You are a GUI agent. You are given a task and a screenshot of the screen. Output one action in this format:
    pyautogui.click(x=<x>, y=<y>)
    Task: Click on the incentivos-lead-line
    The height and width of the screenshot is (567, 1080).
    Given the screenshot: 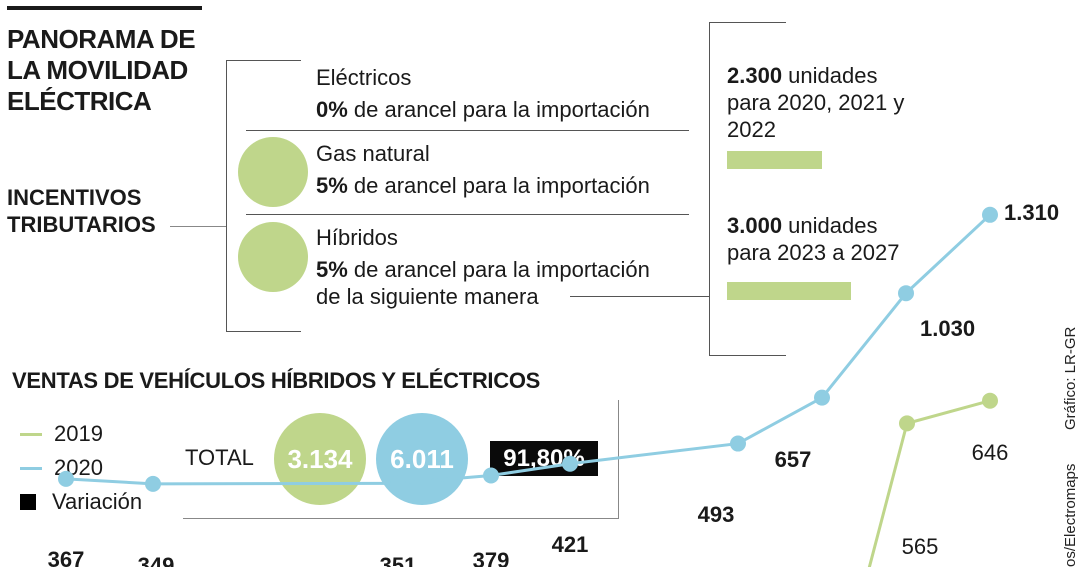 What is the action you would take?
    pyautogui.click(x=198, y=226)
    